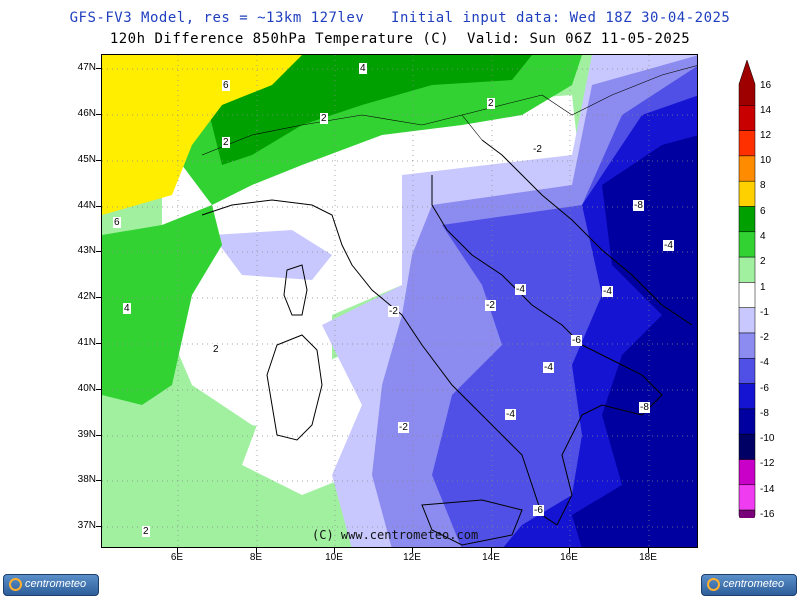  What do you see at coordinates (634, 341) in the screenshot?
I see `field-dark-blue` at bounding box center [634, 341].